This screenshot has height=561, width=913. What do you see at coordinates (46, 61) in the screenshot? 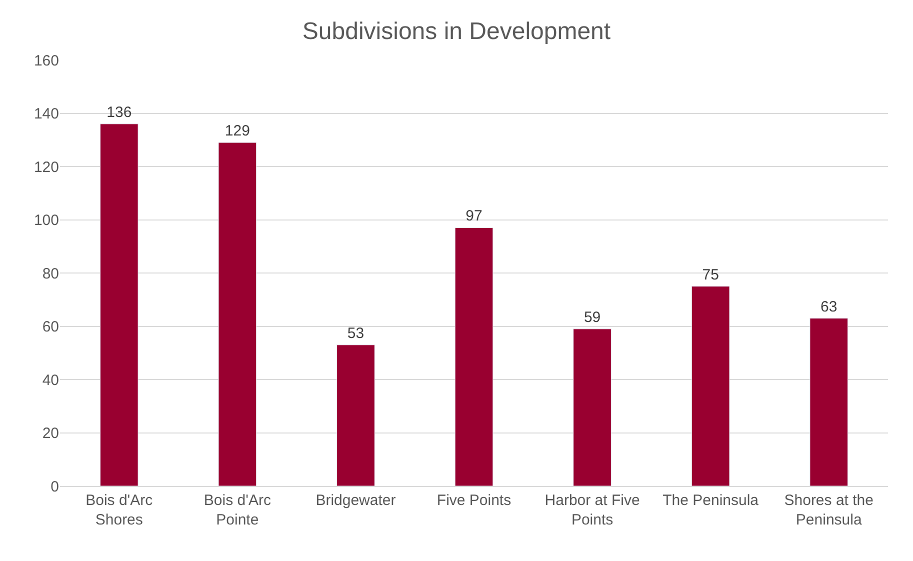
I see `y-tick-label: 160` at bounding box center [46, 61].